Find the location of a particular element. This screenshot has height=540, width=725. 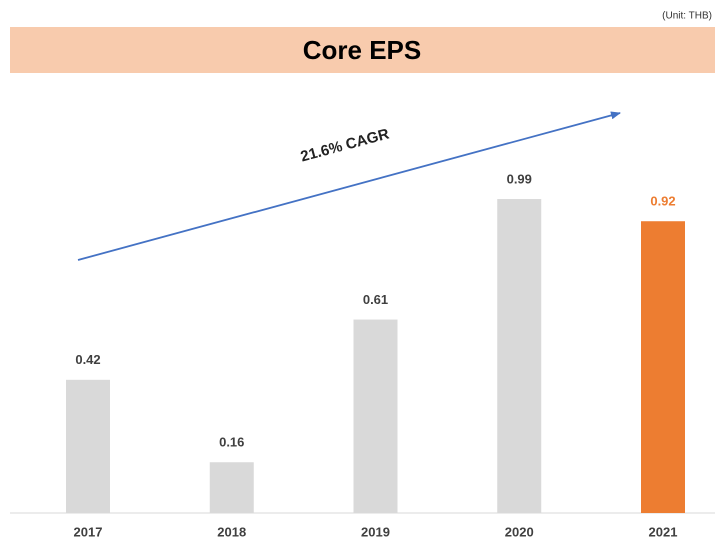

x-tick-label: 2021 is located at coordinates (663, 531).